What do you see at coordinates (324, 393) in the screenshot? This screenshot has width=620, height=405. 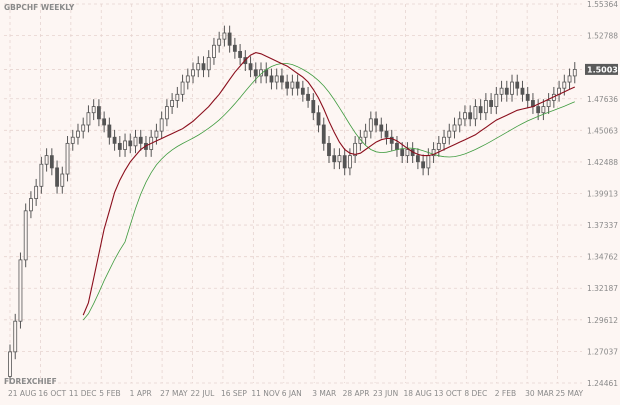 I see `x-tick-label: 3 MAR` at bounding box center [324, 393].